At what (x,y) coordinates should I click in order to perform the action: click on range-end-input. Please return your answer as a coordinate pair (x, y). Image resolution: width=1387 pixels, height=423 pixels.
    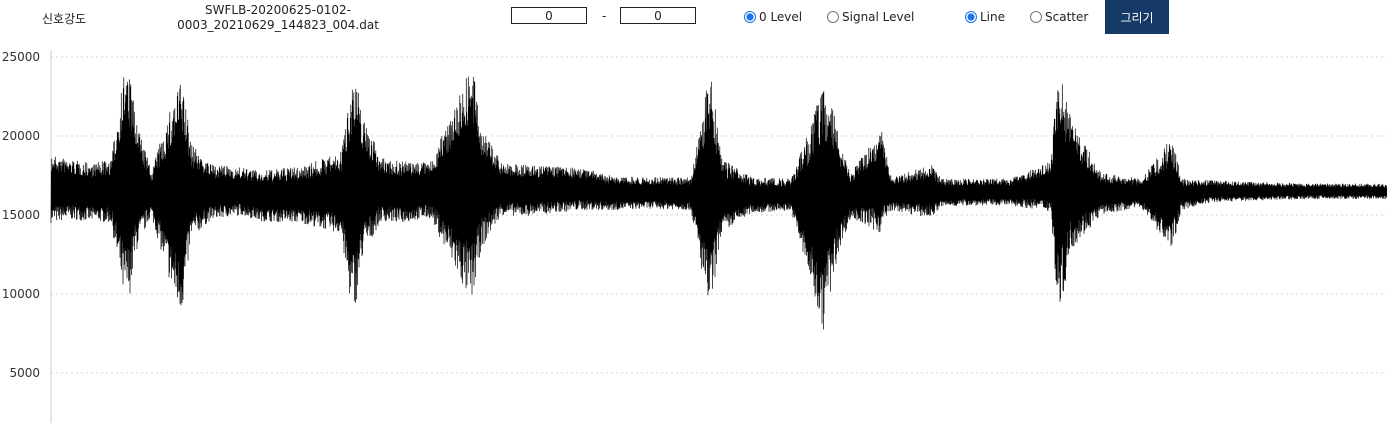
    Looking at the image, I should click on (658, 15).